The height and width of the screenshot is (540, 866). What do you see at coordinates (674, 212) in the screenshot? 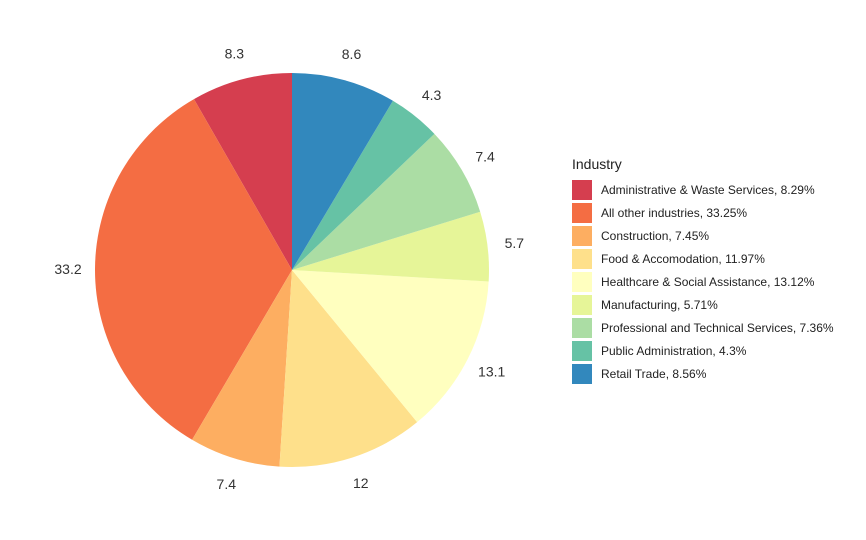
I see `legend-label: All other industries, 33.25%` at bounding box center [674, 212].